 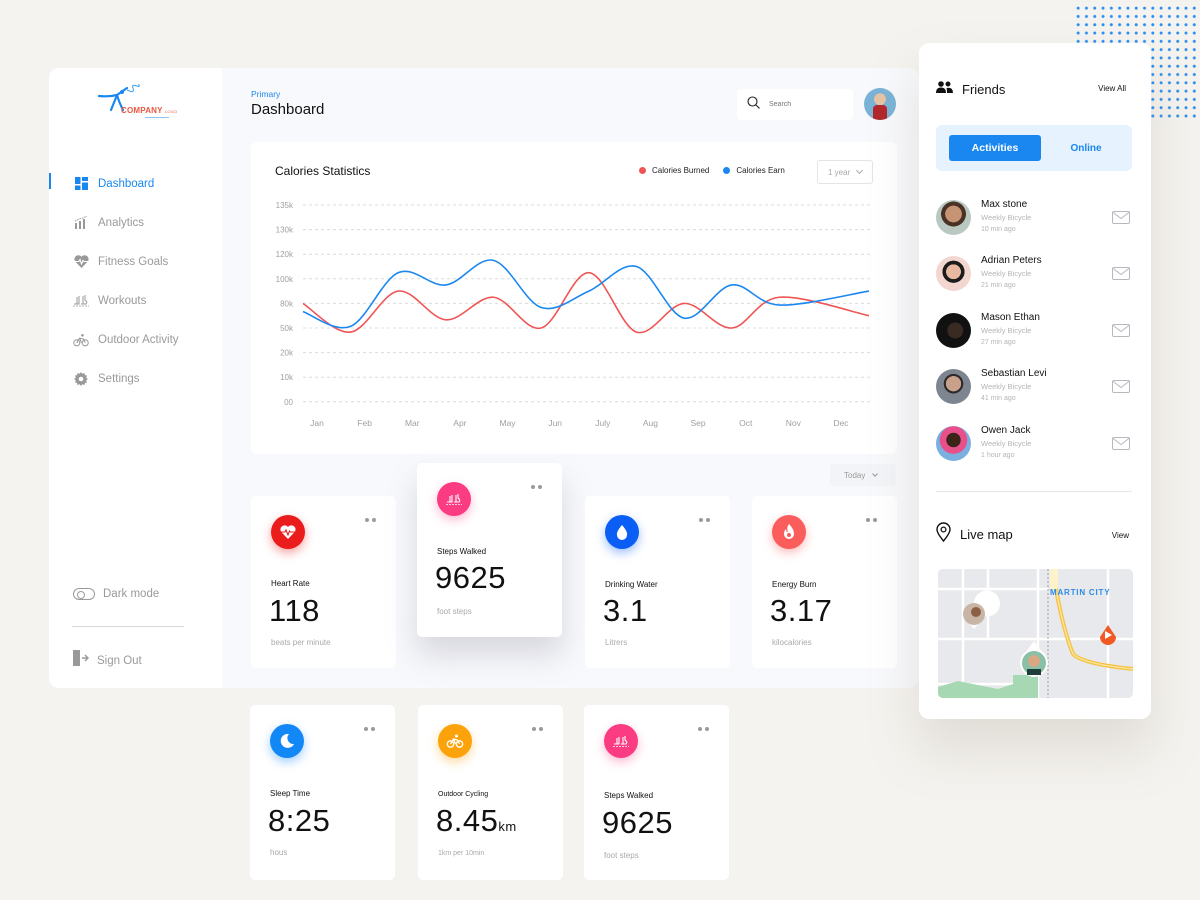 I want to click on sidebar: COMPANY LOGO Dashboard Analytics Fit, so click(x=135, y=378).